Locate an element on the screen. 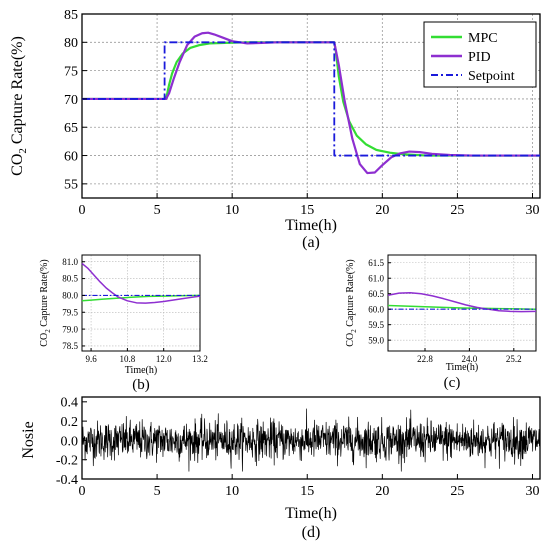  panel-b-series is located at coordinates (141, 283).